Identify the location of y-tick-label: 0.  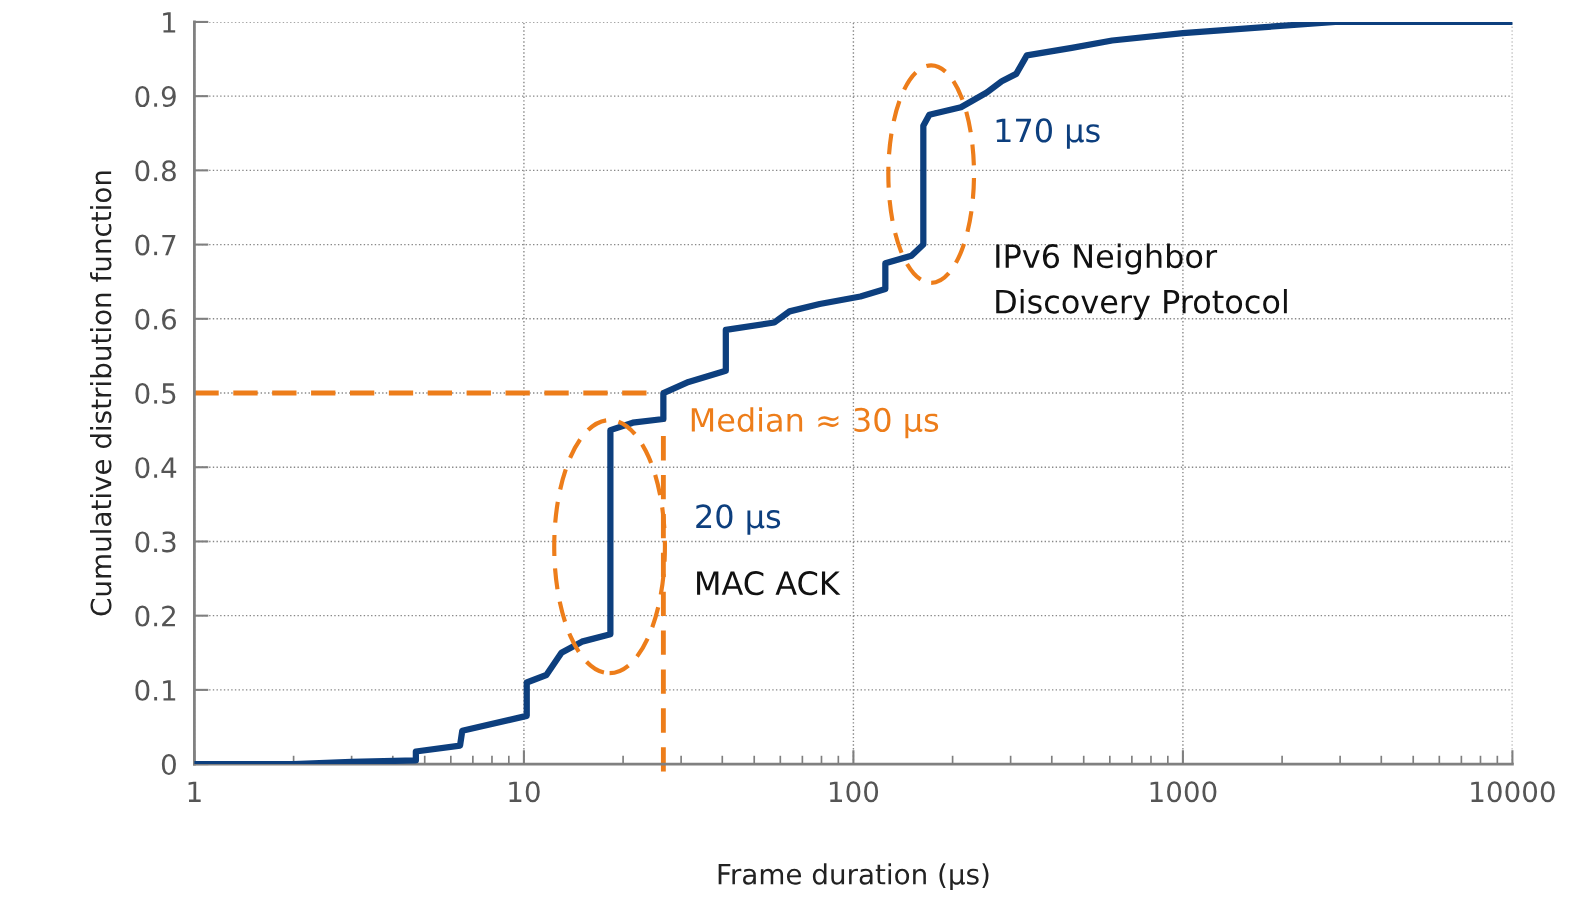
(168, 765).